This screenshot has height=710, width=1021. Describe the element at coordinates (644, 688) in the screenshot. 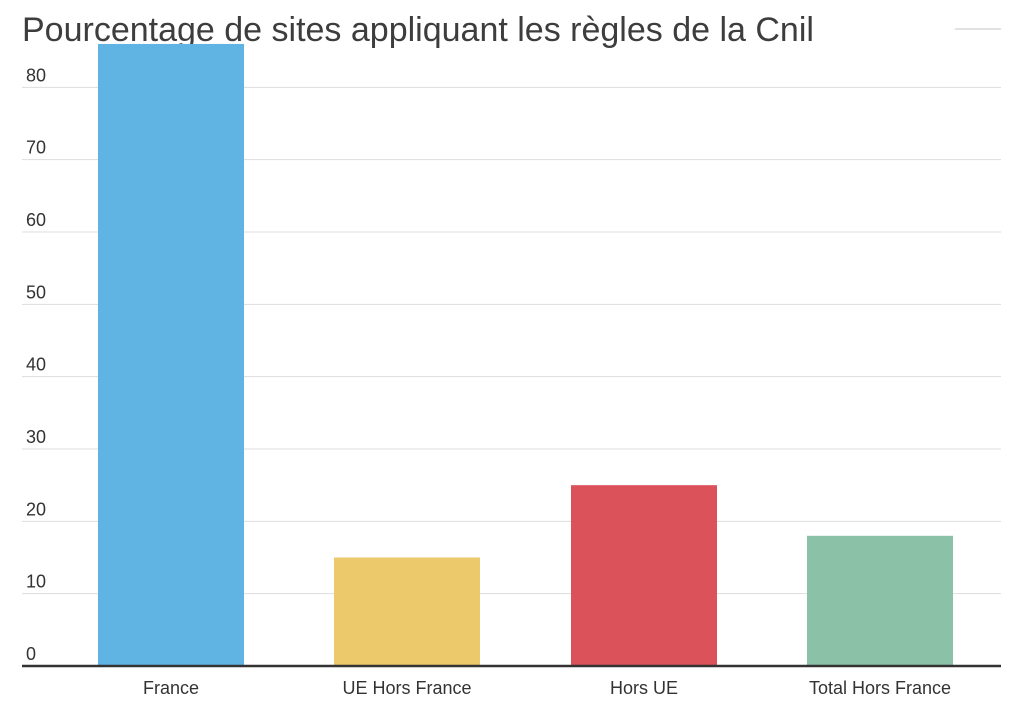

I see `x-category-label: Hors UE` at that location.